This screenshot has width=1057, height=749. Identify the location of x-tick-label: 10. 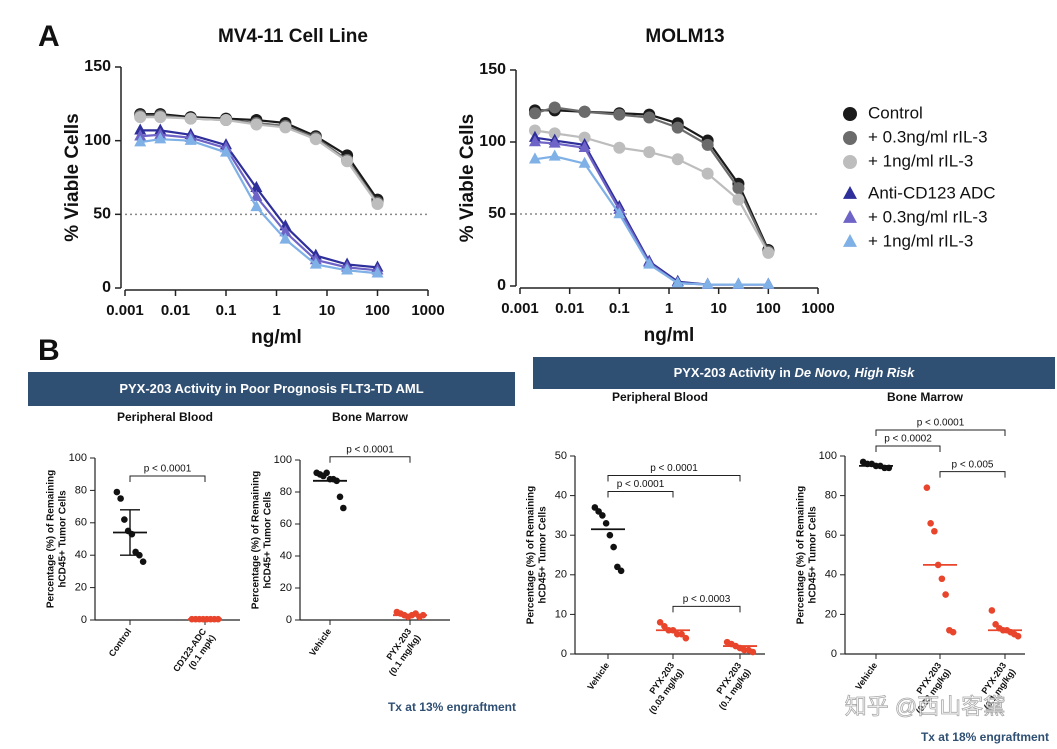
(718, 308).